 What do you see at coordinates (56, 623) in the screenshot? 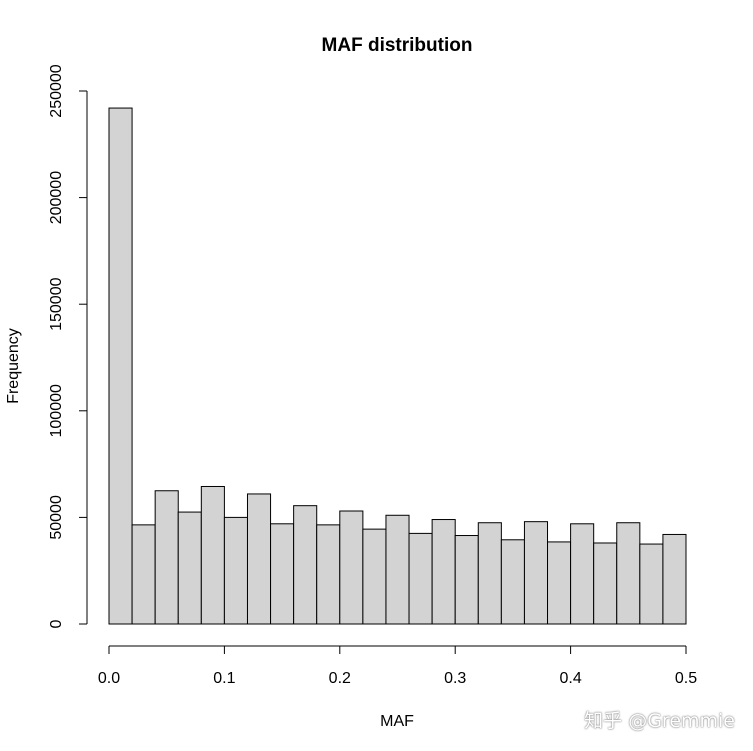
I see `y-tick-label: 0` at bounding box center [56, 623].